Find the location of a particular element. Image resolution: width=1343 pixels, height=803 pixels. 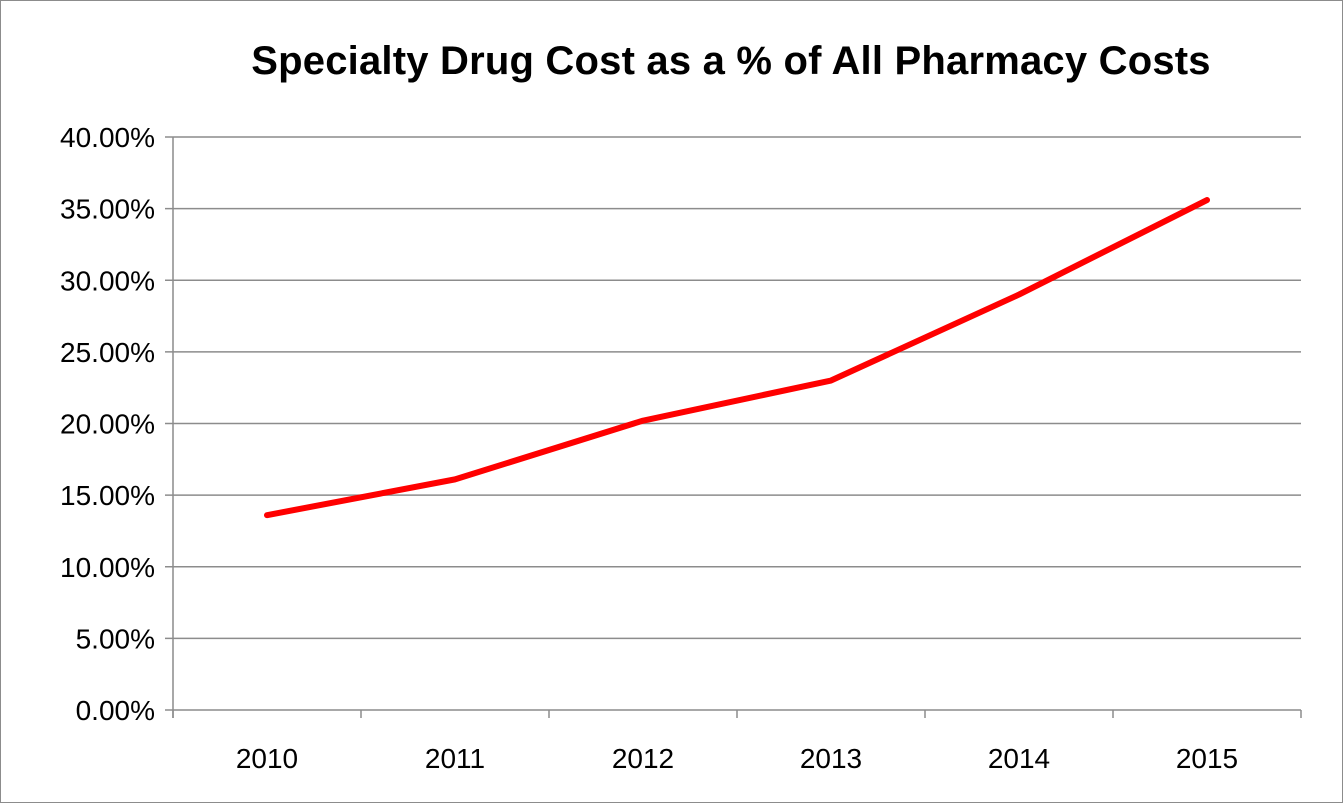

x-tick-label: 2013 is located at coordinates (831, 758).